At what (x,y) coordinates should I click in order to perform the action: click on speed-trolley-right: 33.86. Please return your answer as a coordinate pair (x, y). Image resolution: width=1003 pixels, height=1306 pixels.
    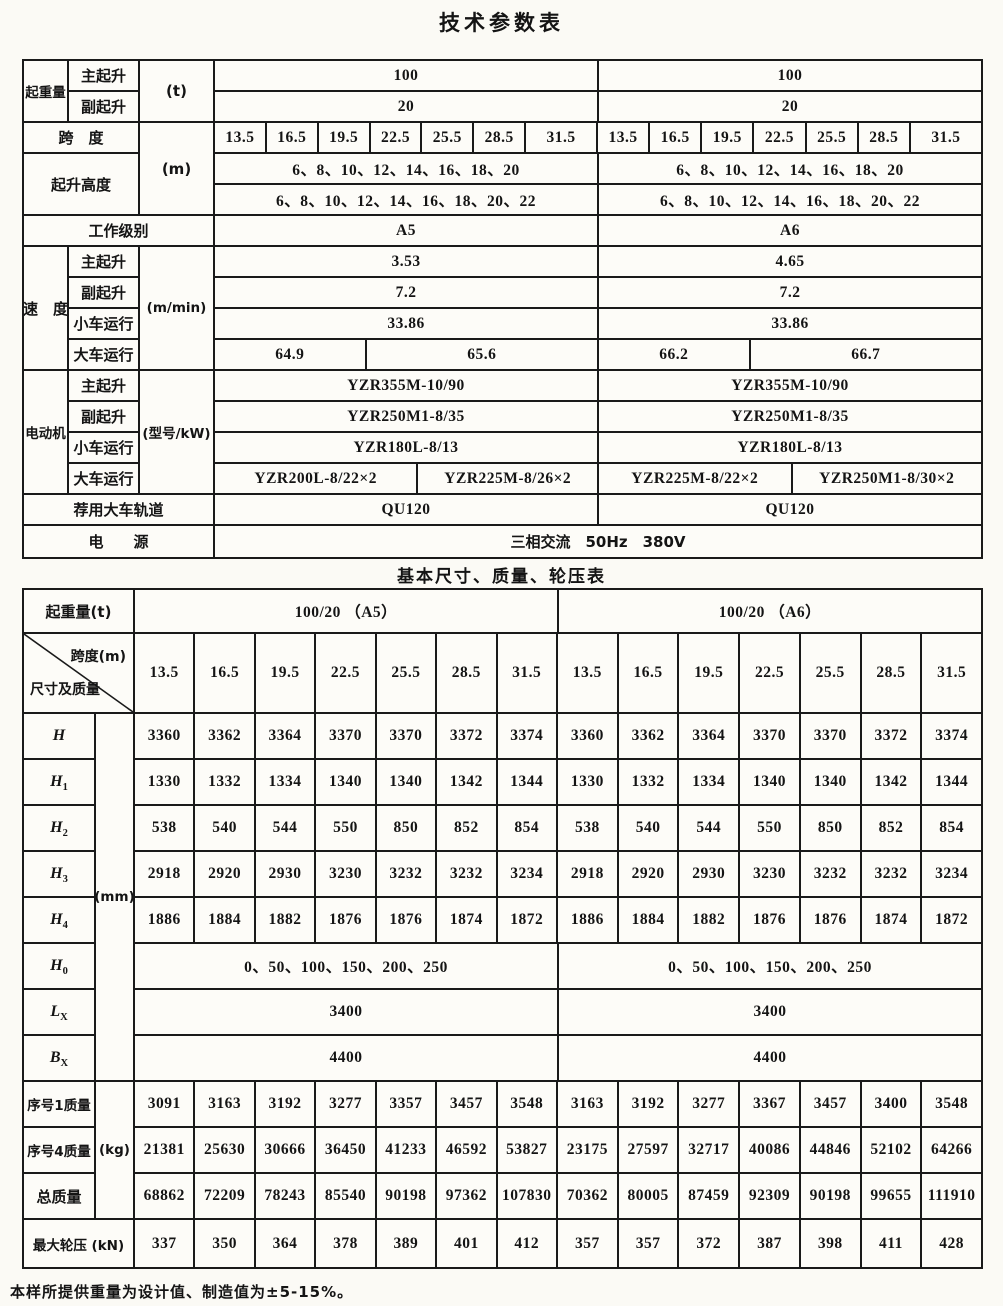
    Looking at the image, I should click on (790, 324).